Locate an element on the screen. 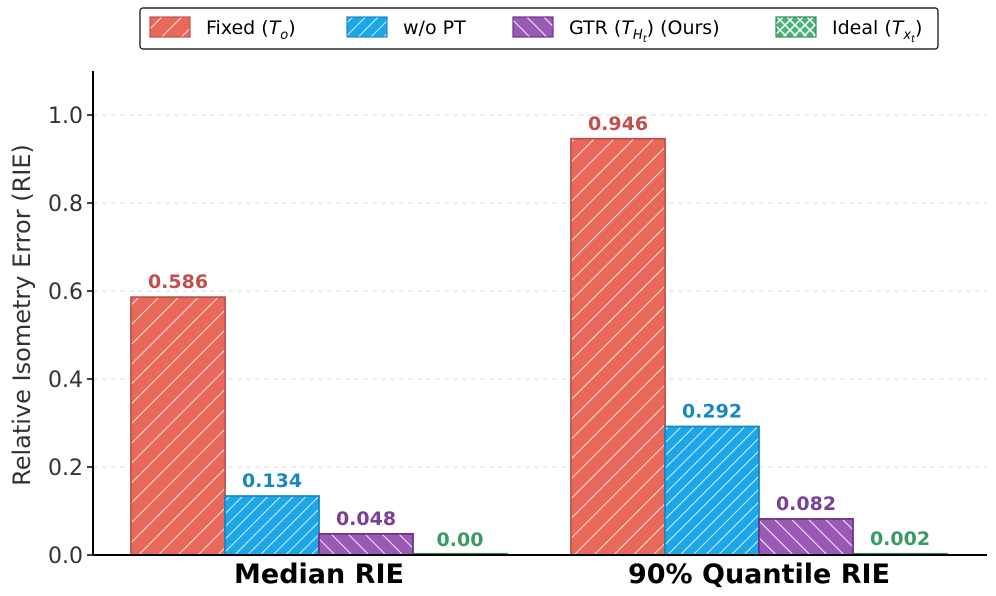 The height and width of the screenshot is (596, 996). bar-value-label: 0.946 is located at coordinates (618, 124).